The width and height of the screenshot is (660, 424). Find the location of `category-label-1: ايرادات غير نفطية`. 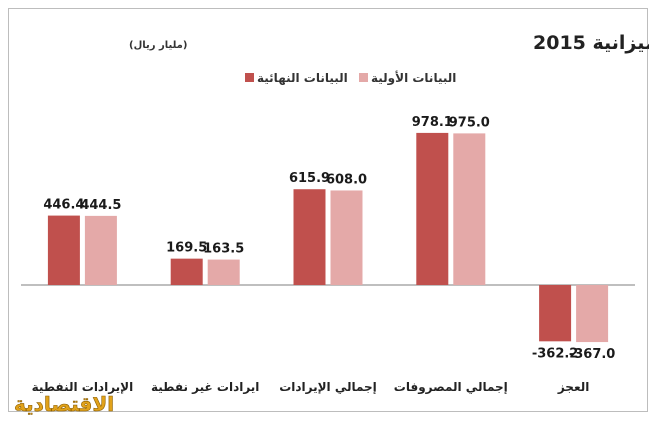

category-label-1: ايرادات غير نفطية is located at coordinates (205, 387).